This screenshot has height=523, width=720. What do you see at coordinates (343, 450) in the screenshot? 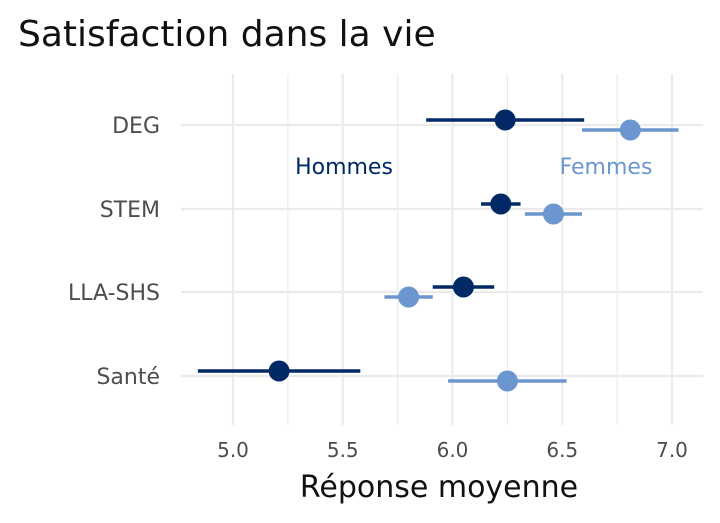
I see `x-tick-label: 5.5` at bounding box center [343, 450].